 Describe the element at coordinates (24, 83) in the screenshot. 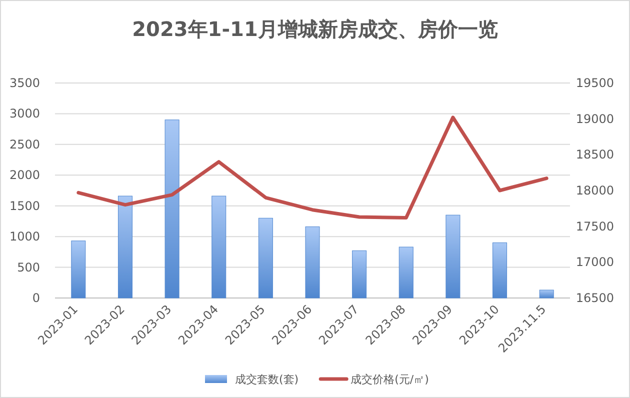

I see `y-tick-label: 3500` at that location.